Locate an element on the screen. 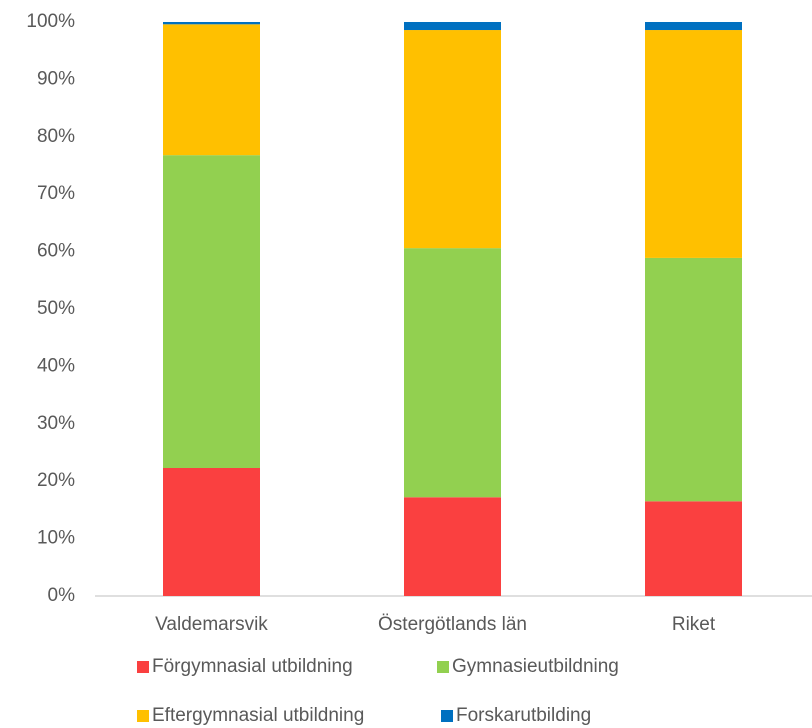  y-tick-label: 10% is located at coordinates (56, 538).